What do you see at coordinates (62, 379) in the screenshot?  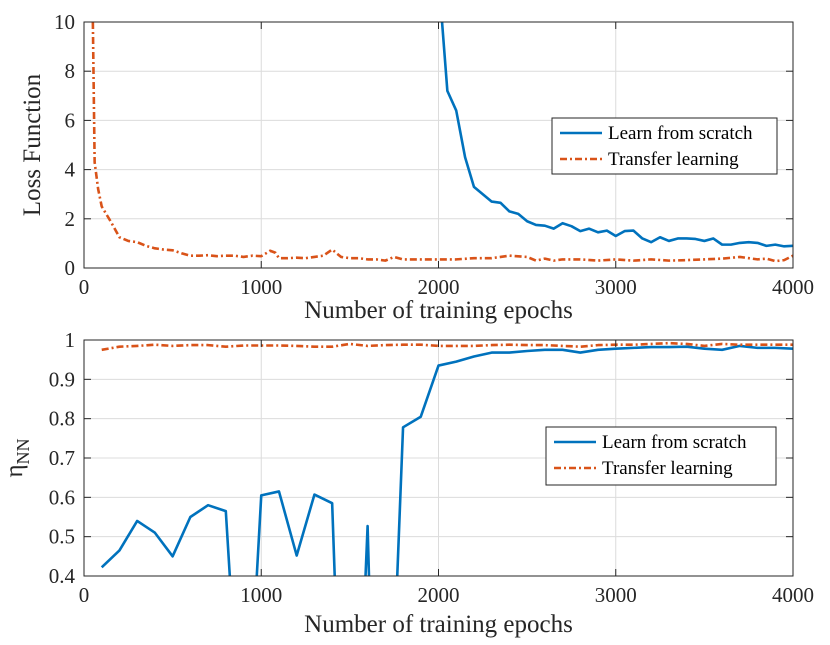 I see `y-tick-label: 0.9` at bounding box center [62, 379].